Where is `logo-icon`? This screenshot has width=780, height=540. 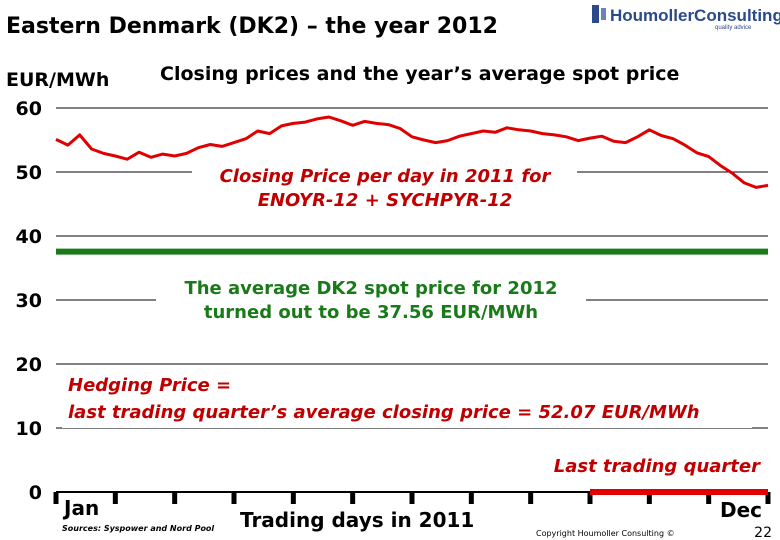 logo-icon is located at coordinates (599, 14).